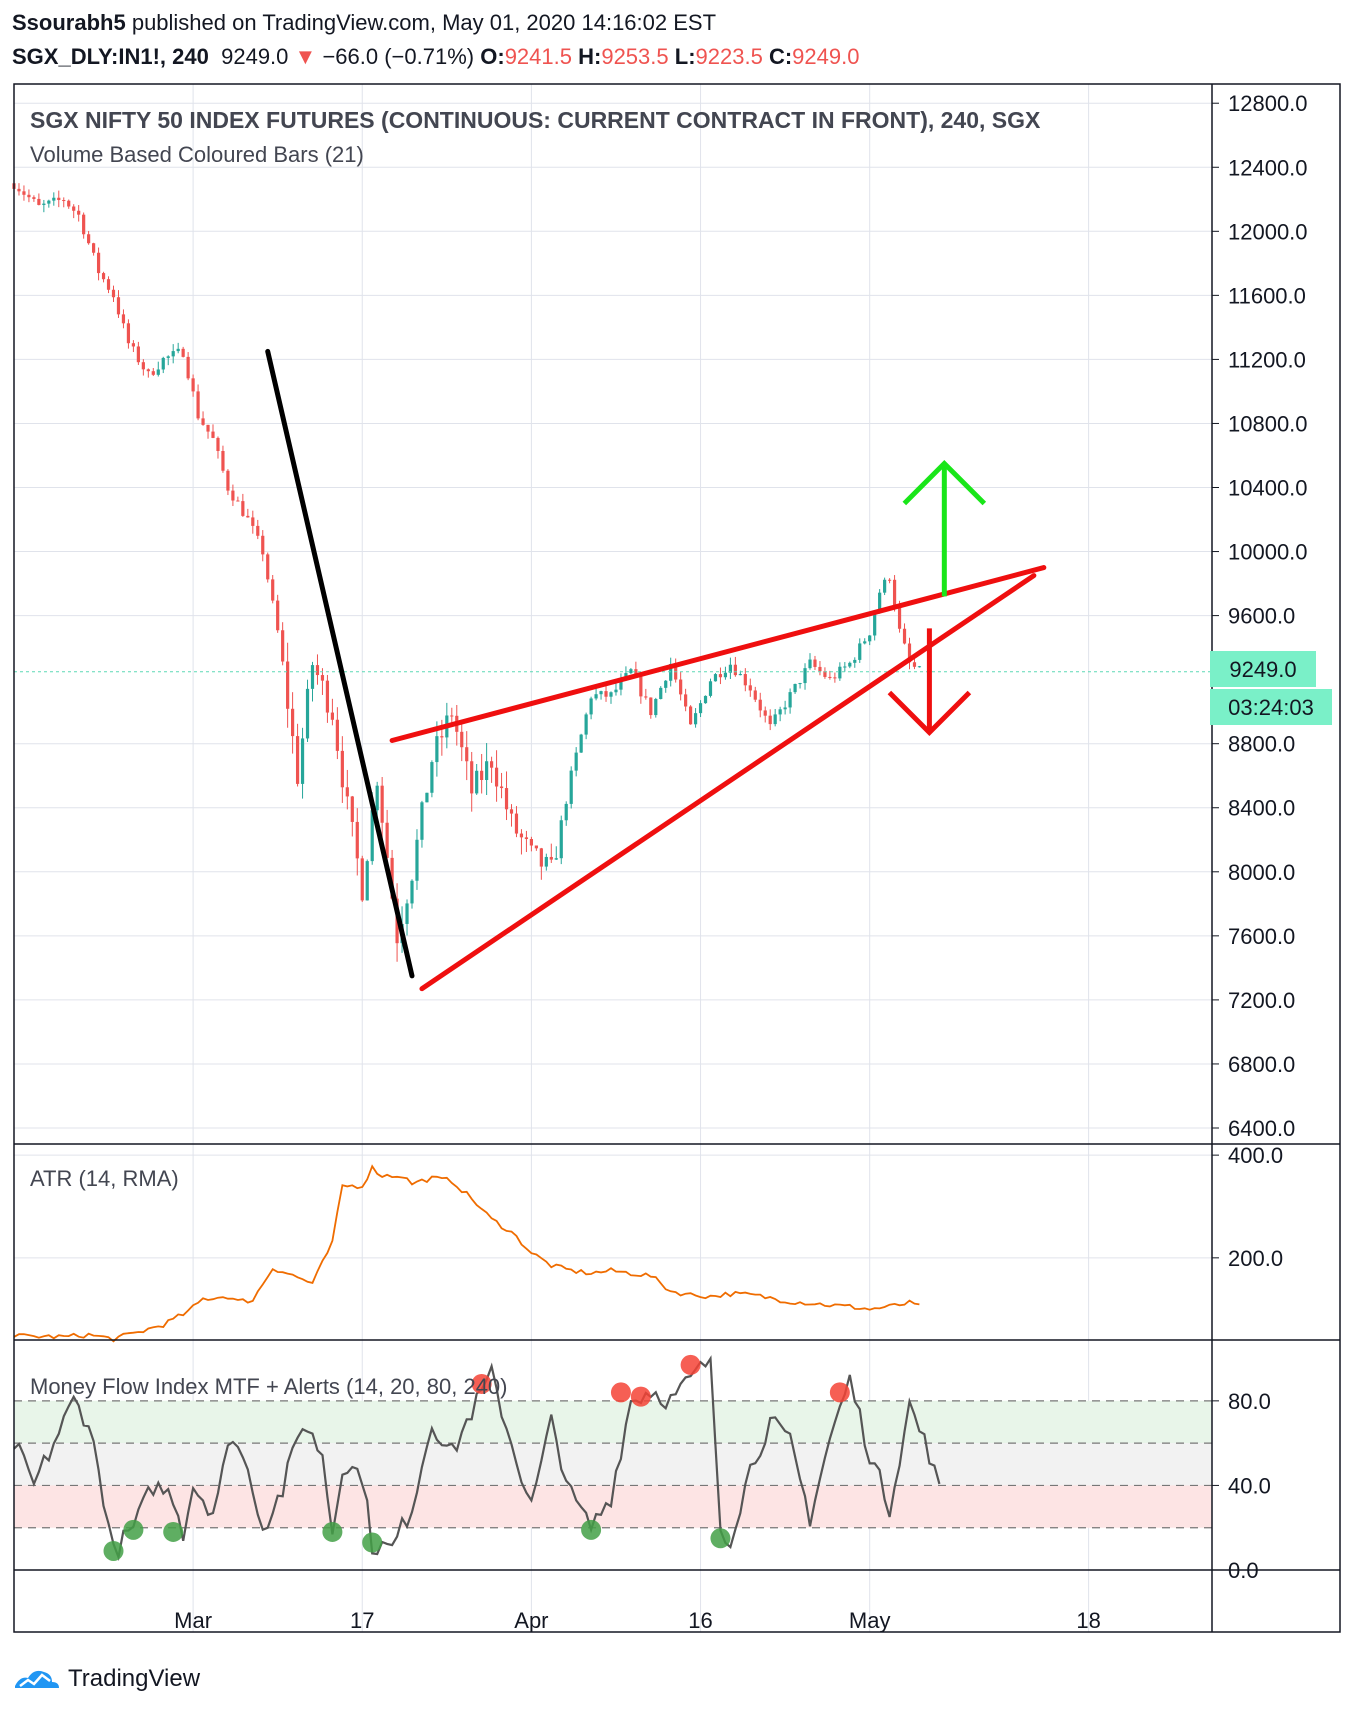  What do you see at coordinates (826, 56) in the screenshot?
I see `close-value: 9249.0` at bounding box center [826, 56].